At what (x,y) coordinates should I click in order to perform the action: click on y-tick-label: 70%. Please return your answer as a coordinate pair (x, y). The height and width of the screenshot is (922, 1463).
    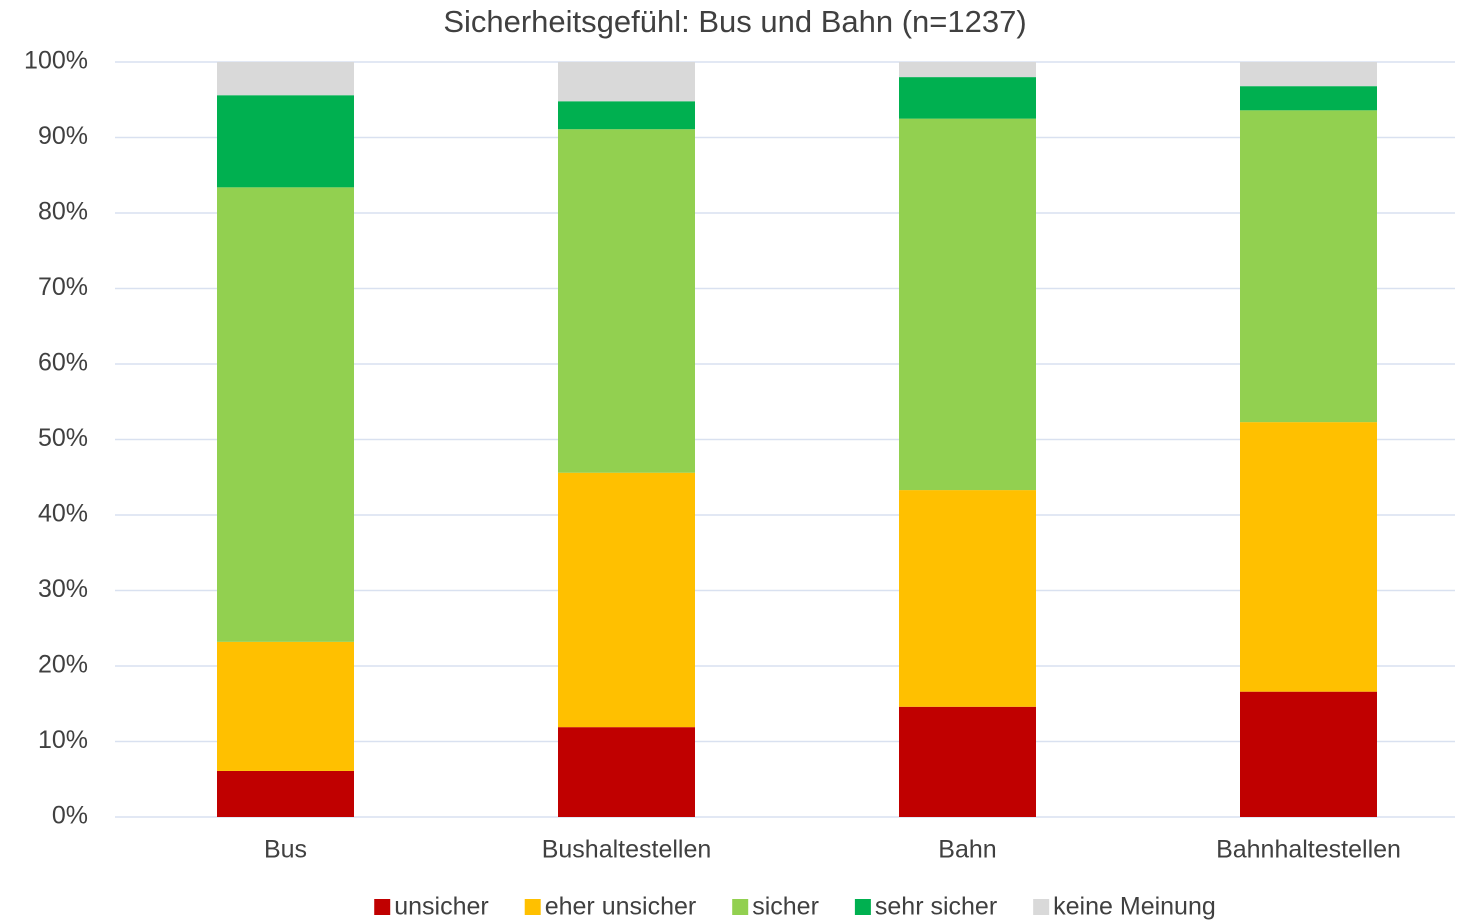
    Looking at the image, I should click on (63, 287).